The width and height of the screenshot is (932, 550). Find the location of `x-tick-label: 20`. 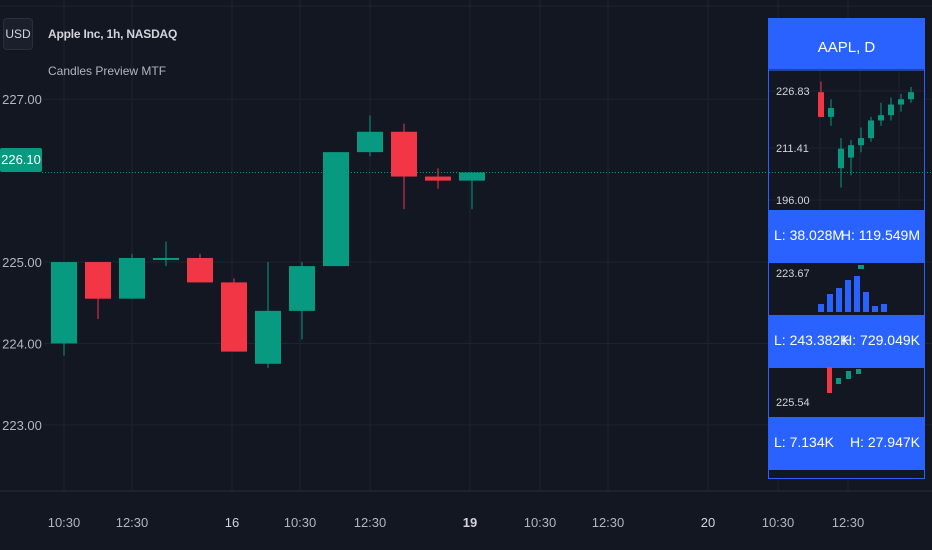

x-tick-label: 20 is located at coordinates (708, 522).